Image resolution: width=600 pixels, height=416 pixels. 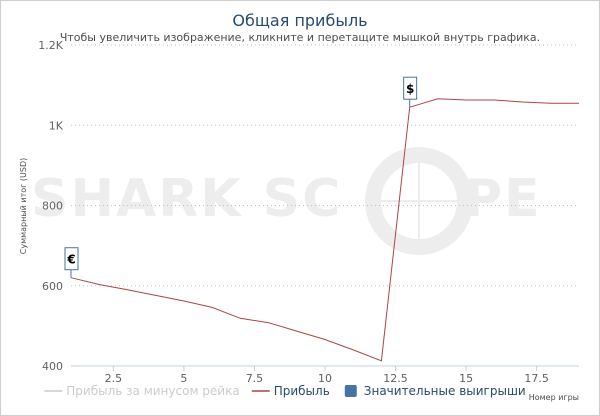 I want to click on flag-marker: $, so click(x=410, y=92).